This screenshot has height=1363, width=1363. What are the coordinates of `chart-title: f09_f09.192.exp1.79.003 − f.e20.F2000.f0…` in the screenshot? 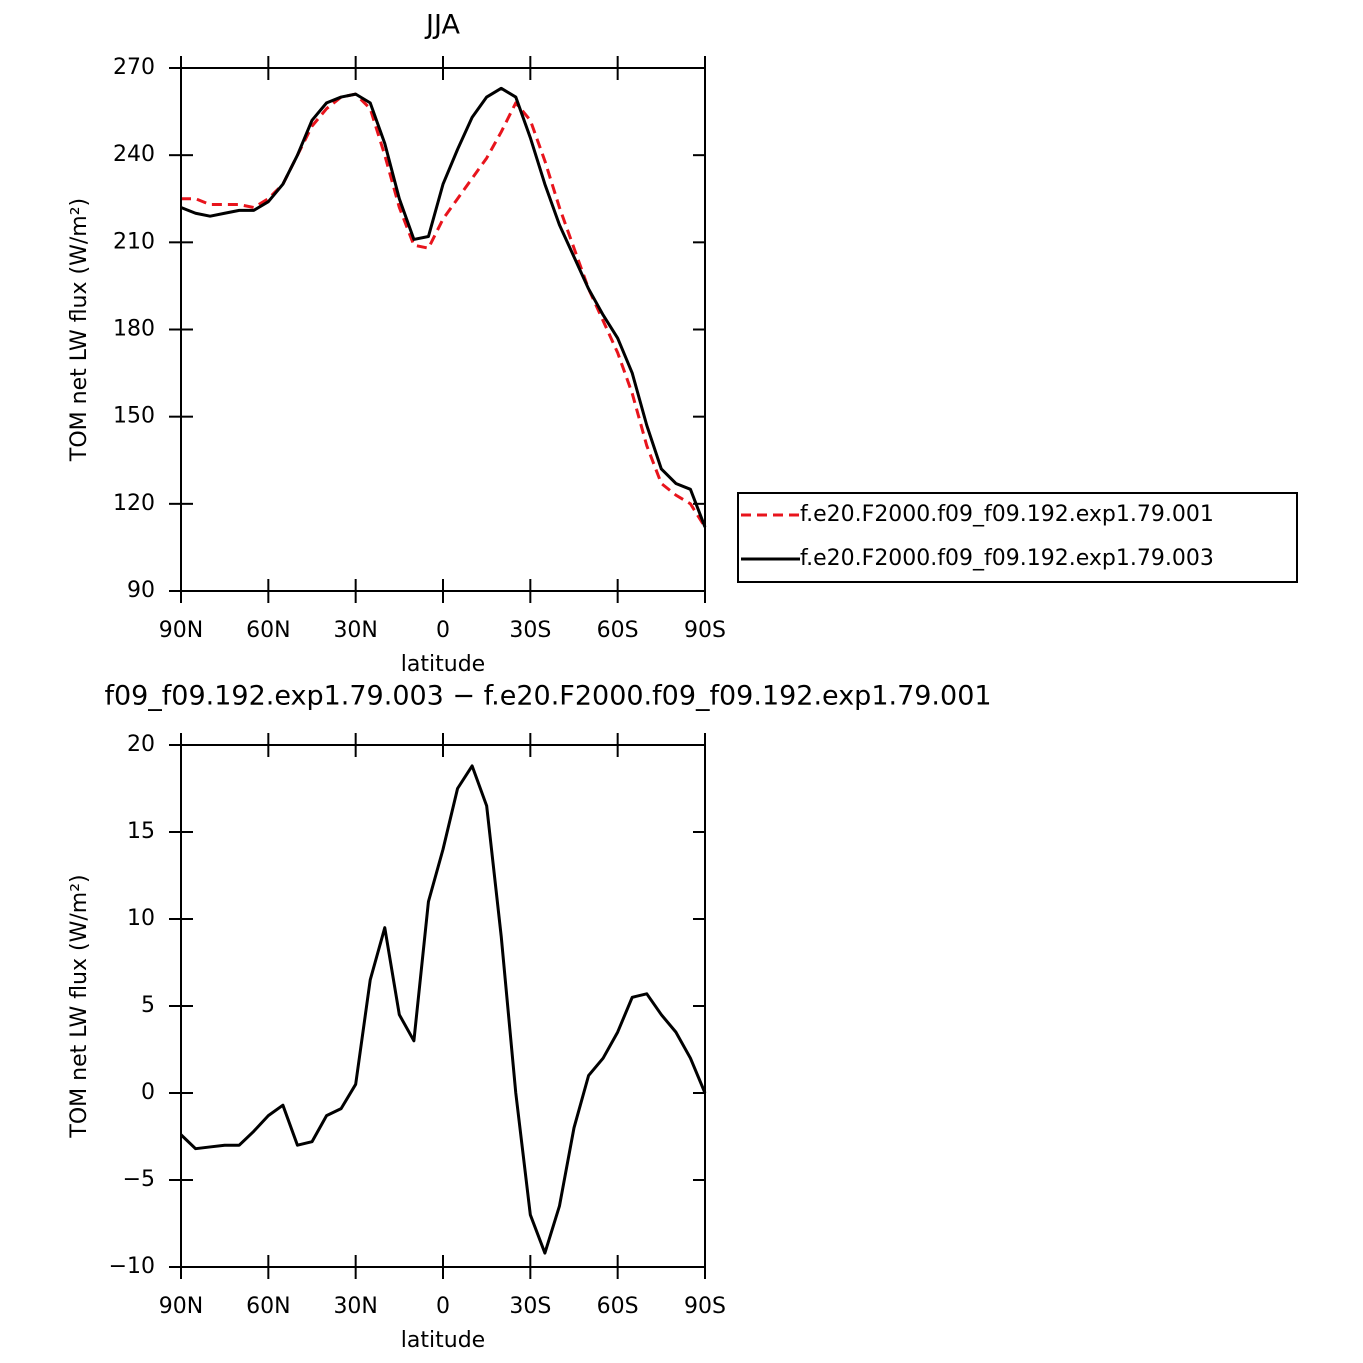 It's located at (547, 696).